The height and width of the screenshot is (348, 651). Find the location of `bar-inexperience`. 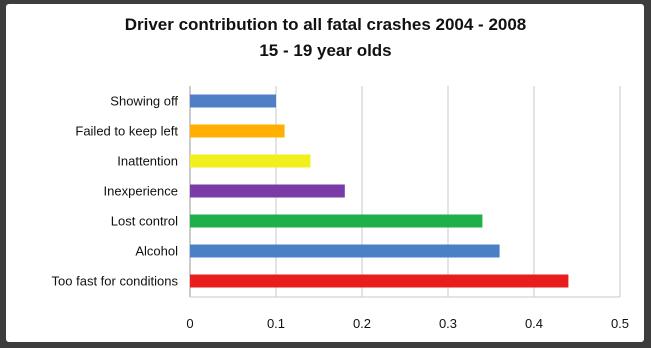

bar-inexperience is located at coordinates (267, 191).